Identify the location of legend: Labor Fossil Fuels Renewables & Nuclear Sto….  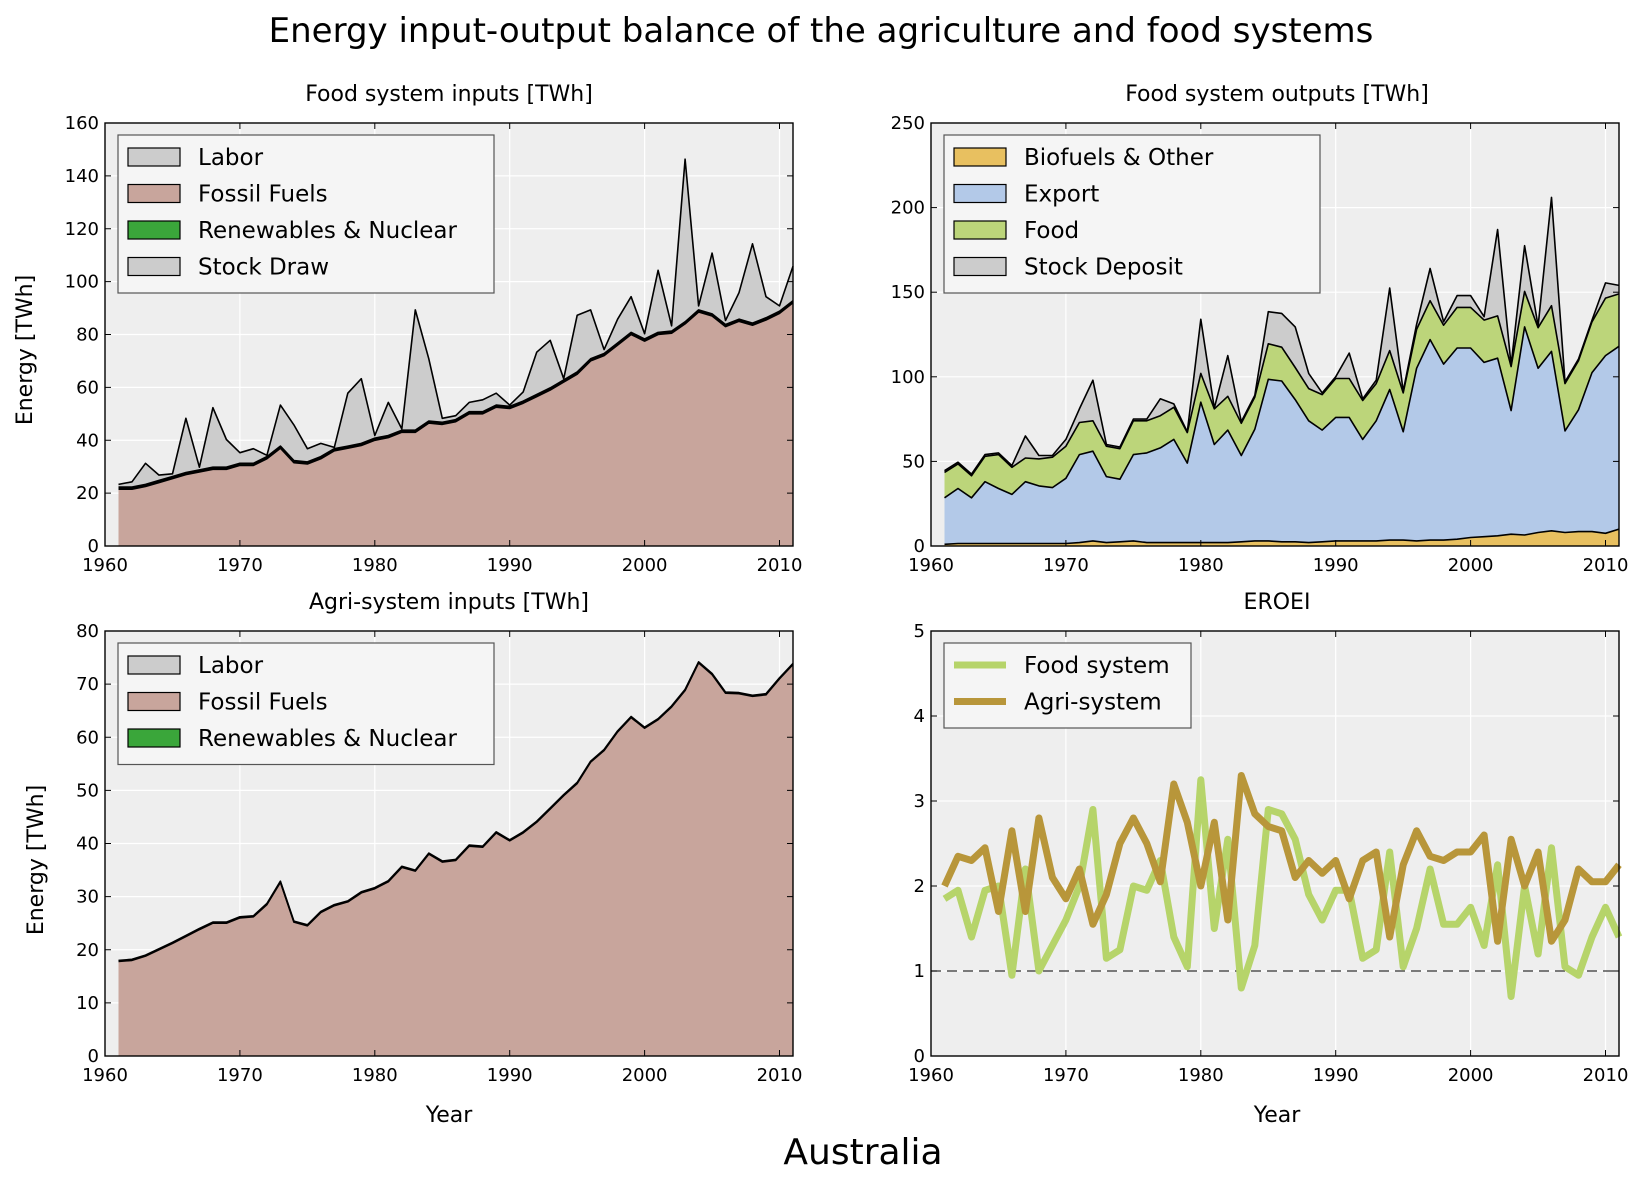
(306, 214).